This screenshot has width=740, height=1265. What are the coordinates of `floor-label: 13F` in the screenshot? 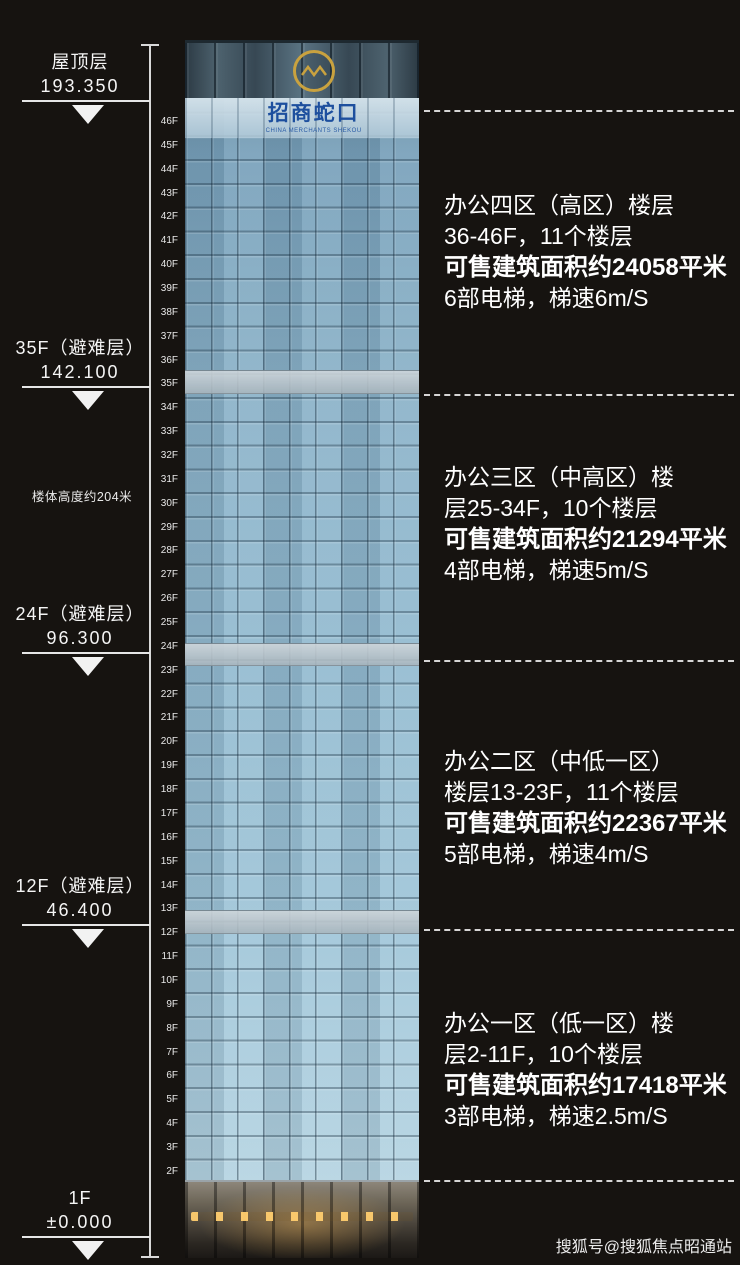 It's located at (169, 909).